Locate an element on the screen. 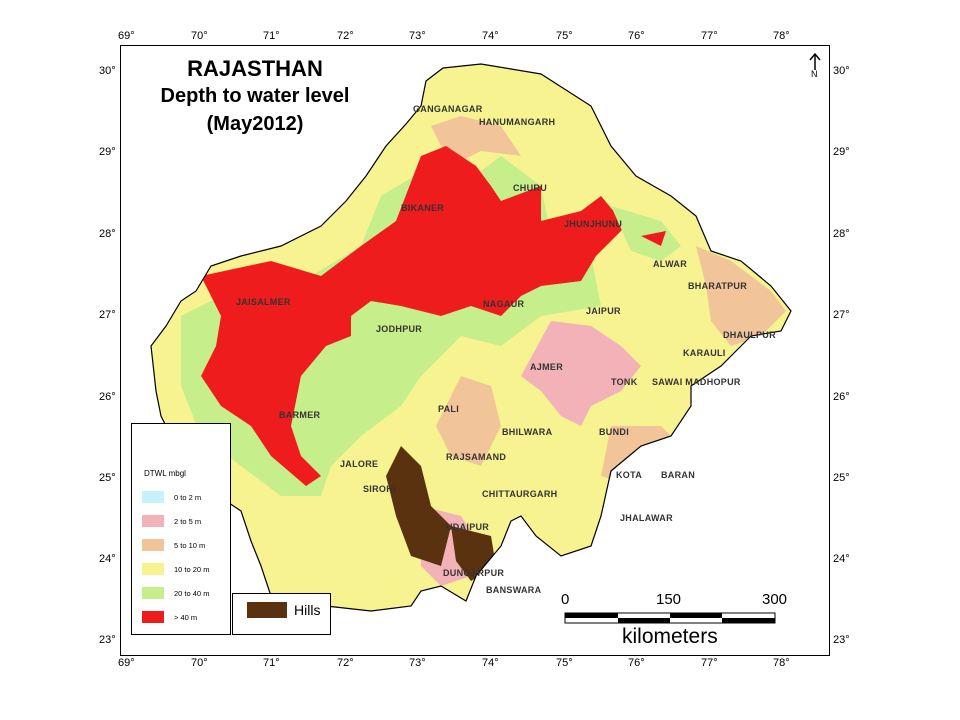 The height and width of the screenshot is (720, 960). district-label: JODHPUR is located at coordinates (399, 329).